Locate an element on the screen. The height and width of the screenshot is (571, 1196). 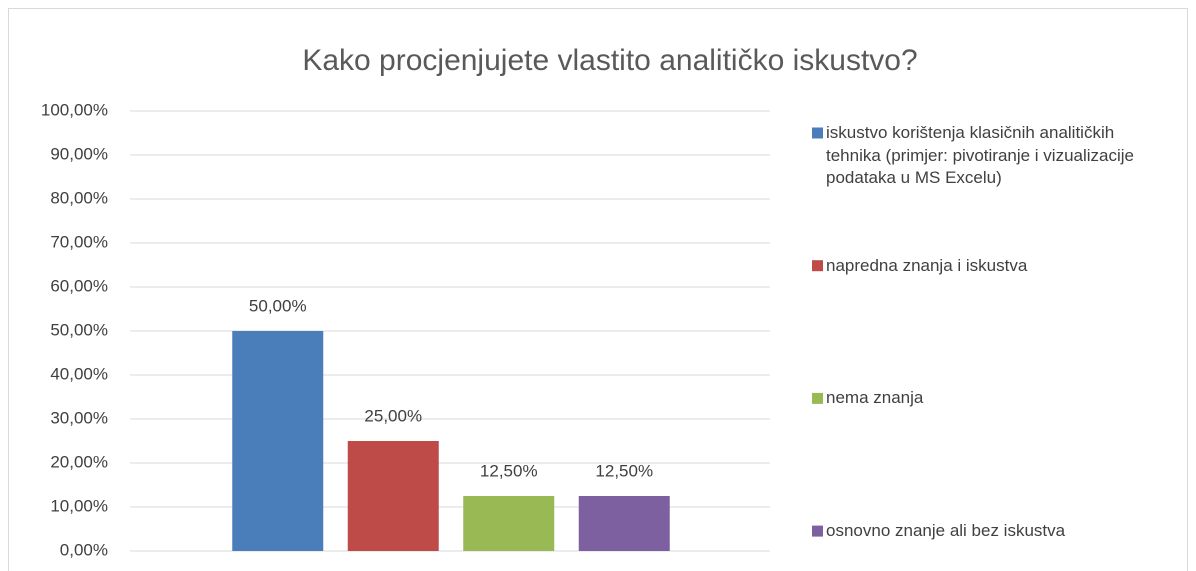
y-tick-label: 20,00% is located at coordinates (79, 461).